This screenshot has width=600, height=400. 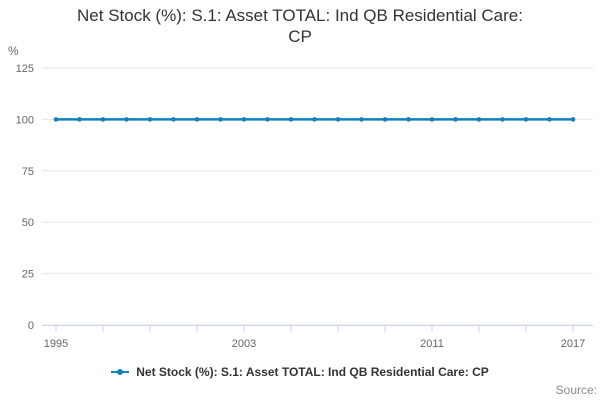 What do you see at coordinates (31, 326) in the screenshot?
I see `y-tick-label: 0` at bounding box center [31, 326].